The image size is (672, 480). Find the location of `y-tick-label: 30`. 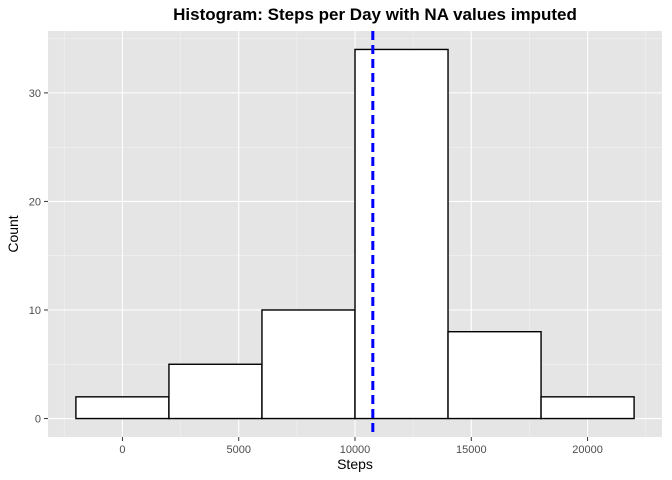

y-tick-label: 30 is located at coordinates (35, 94).